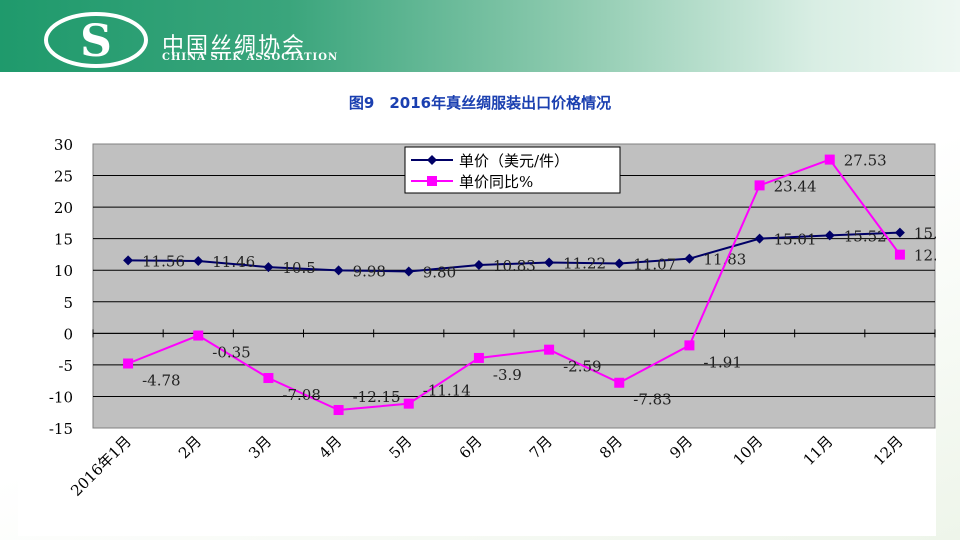 This screenshot has width=960, height=540. Describe the element at coordinates (865, 236) in the screenshot. I see `data-label: 15.52` at that location.